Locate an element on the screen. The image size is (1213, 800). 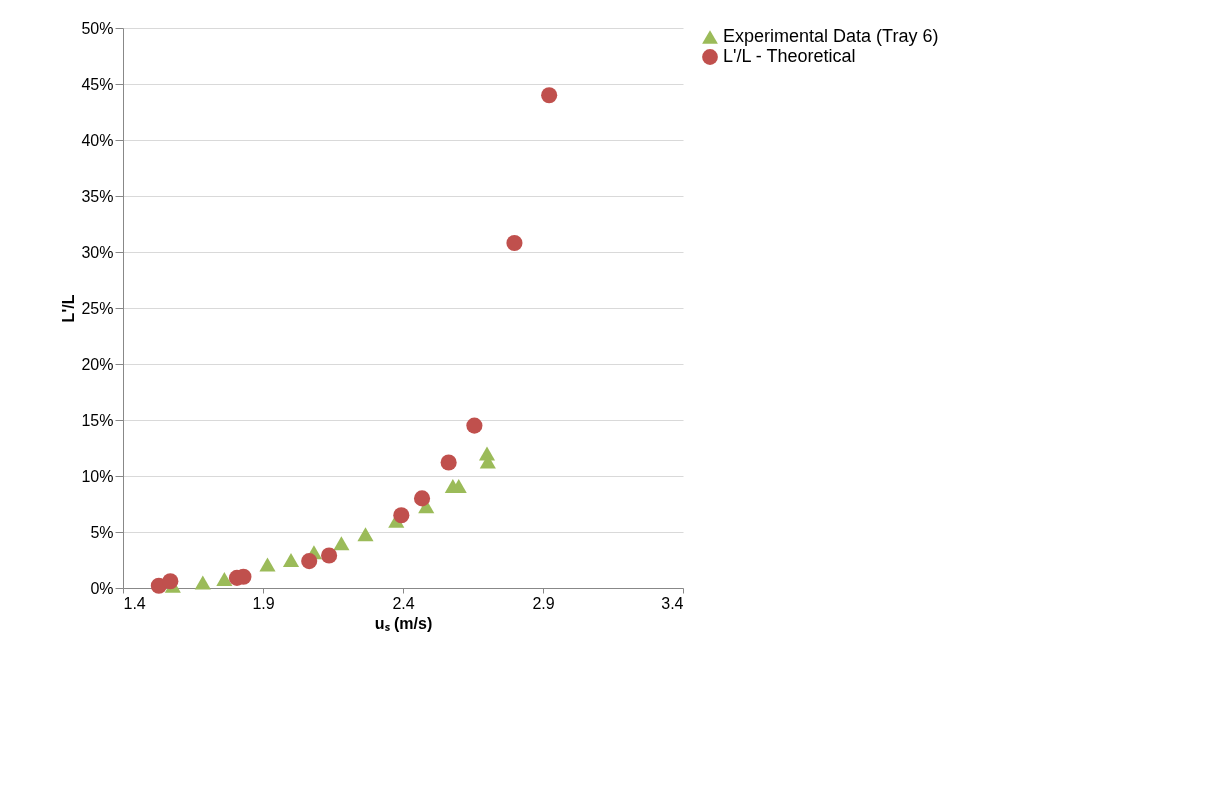
y-tick-label: 25% is located at coordinates (97, 308).